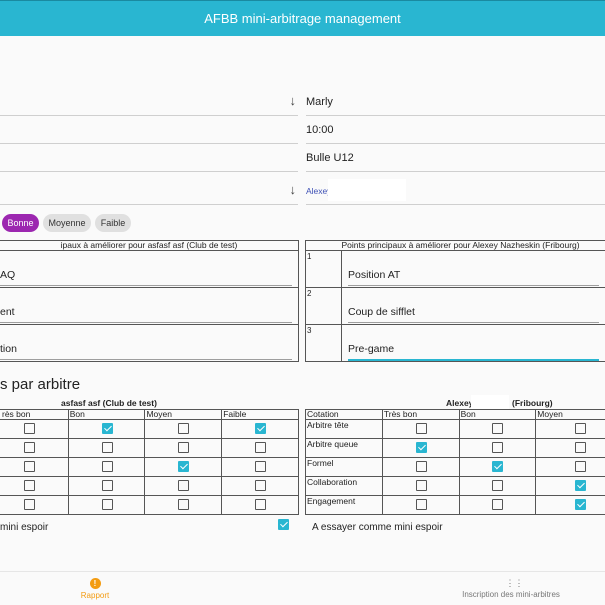 Image resolution: width=605 pixels, height=605 pixels. Describe the element at coordinates (455, 448) in the screenshot. I see `table-row: Arbitre queue` at that location.